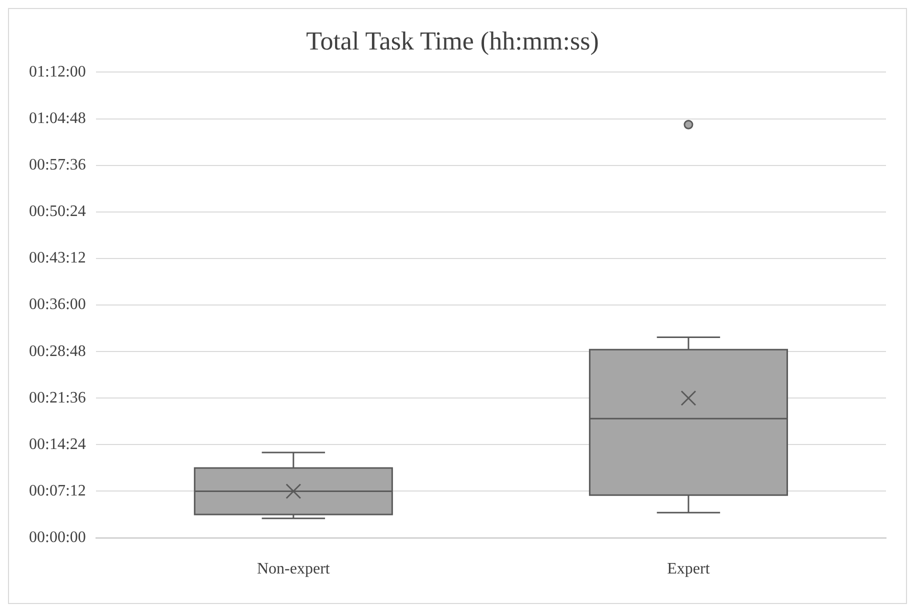 The height and width of the screenshot is (612, 915). I want to click on y-tick-label: 00:21:36, so click(57, 397).